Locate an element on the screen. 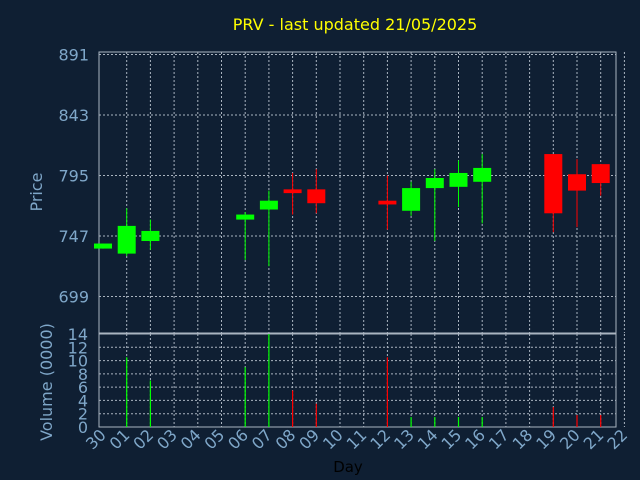 This screenshot has width=640, height=480. price-axis-label: Price is located at coordinates (36, 191).